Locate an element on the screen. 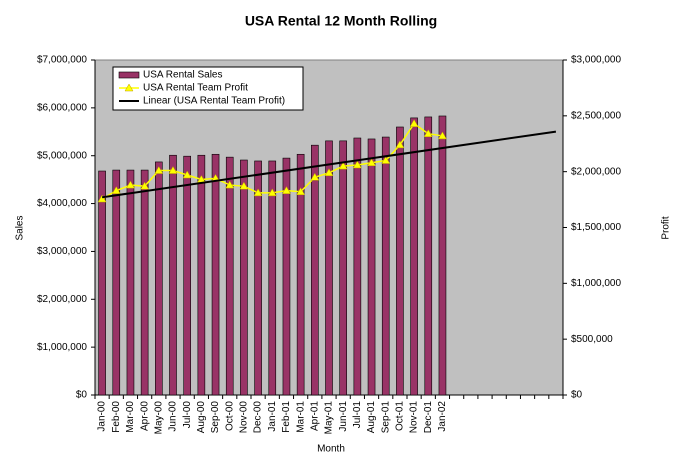  x-tick-label: Nov-01 is located at coordinates (414, 417).